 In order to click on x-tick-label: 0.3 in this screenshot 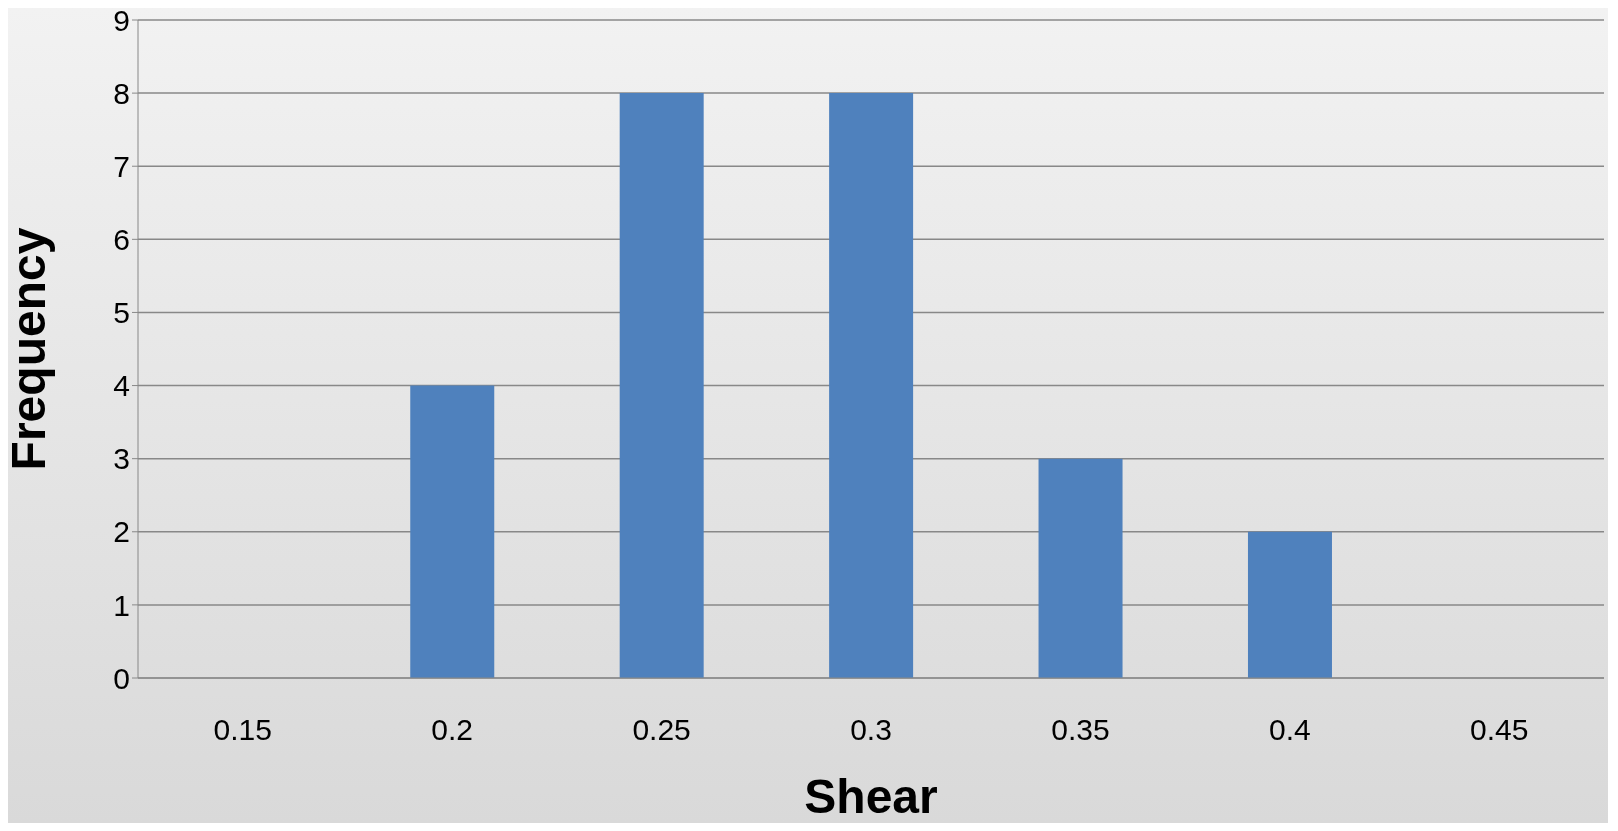, I will do `click(871, 730)`.